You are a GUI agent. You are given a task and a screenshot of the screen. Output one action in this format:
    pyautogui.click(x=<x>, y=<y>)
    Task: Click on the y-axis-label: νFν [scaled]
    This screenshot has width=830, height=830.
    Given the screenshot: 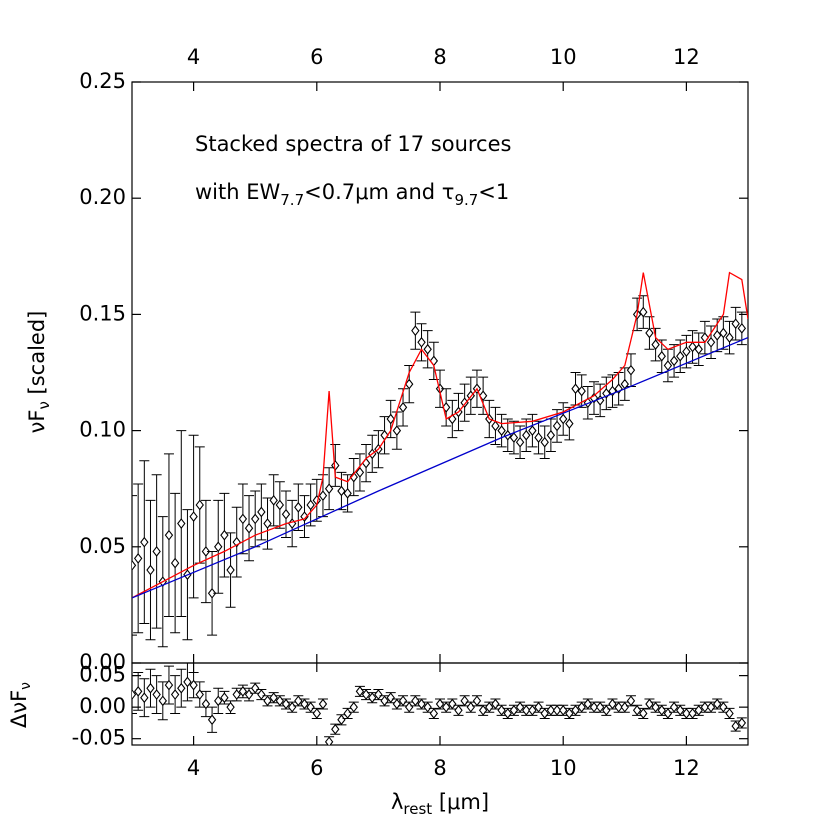 What is the action you would take?
    pyautogui.click(x=39, y=372)
    